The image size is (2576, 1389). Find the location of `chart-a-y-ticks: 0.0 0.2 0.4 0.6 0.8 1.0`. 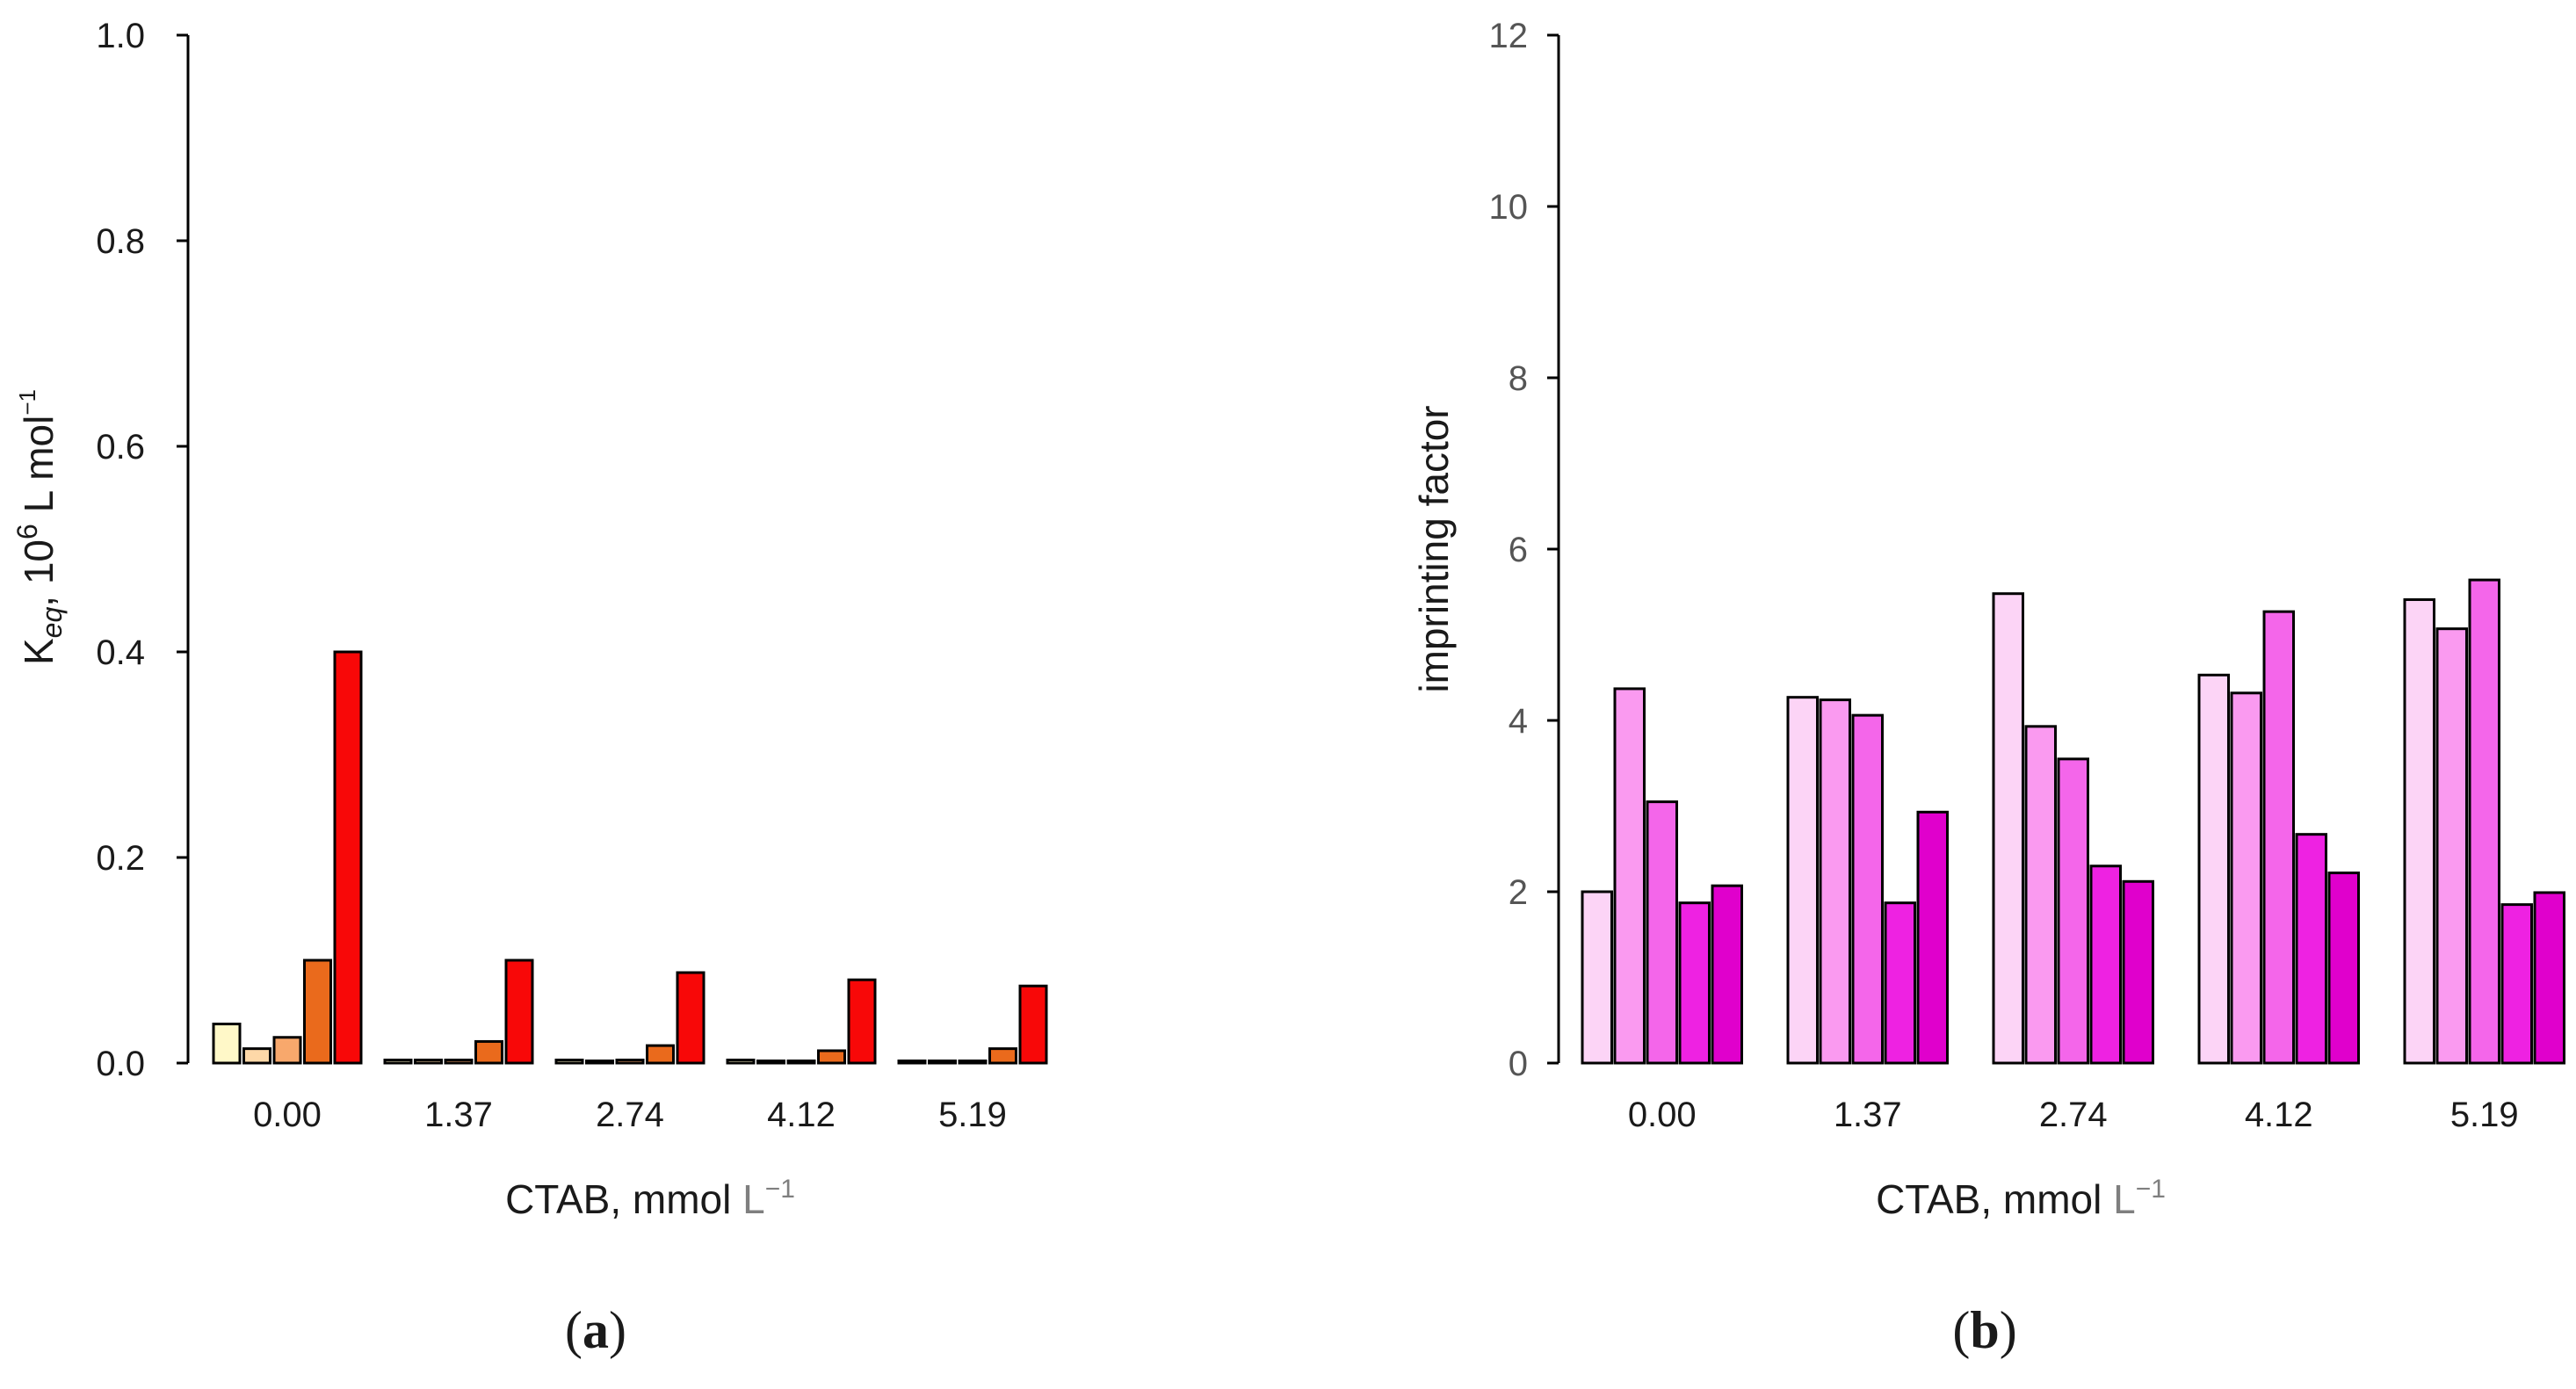

chart-a-y-ticks: 0.0 0.2 0.4 0.6 0.8 1.0 is located at coordinates (142, 550).